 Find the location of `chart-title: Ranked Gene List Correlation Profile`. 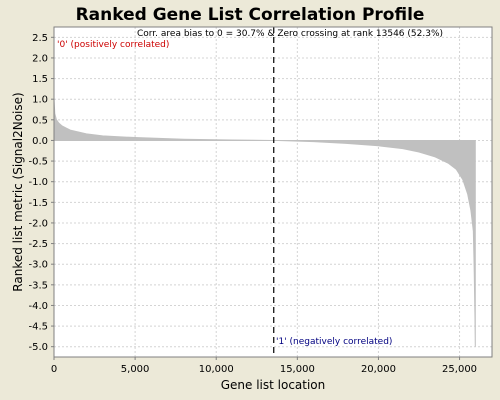

chart-title: Ranked Gene List Correlation Profile is located at coordinates (250, 15).